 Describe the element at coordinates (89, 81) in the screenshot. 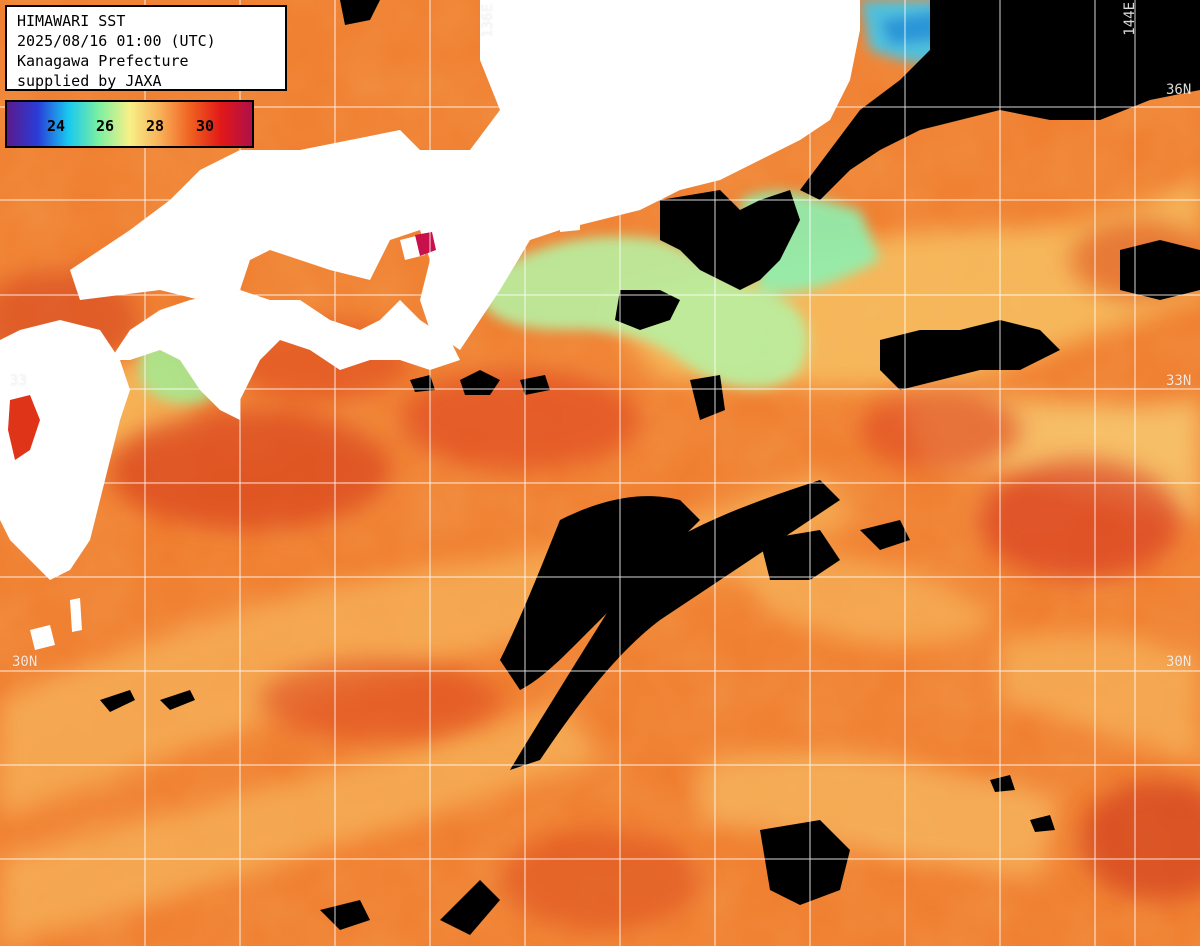

I see `map-source: supplied by JAXA` at that location.